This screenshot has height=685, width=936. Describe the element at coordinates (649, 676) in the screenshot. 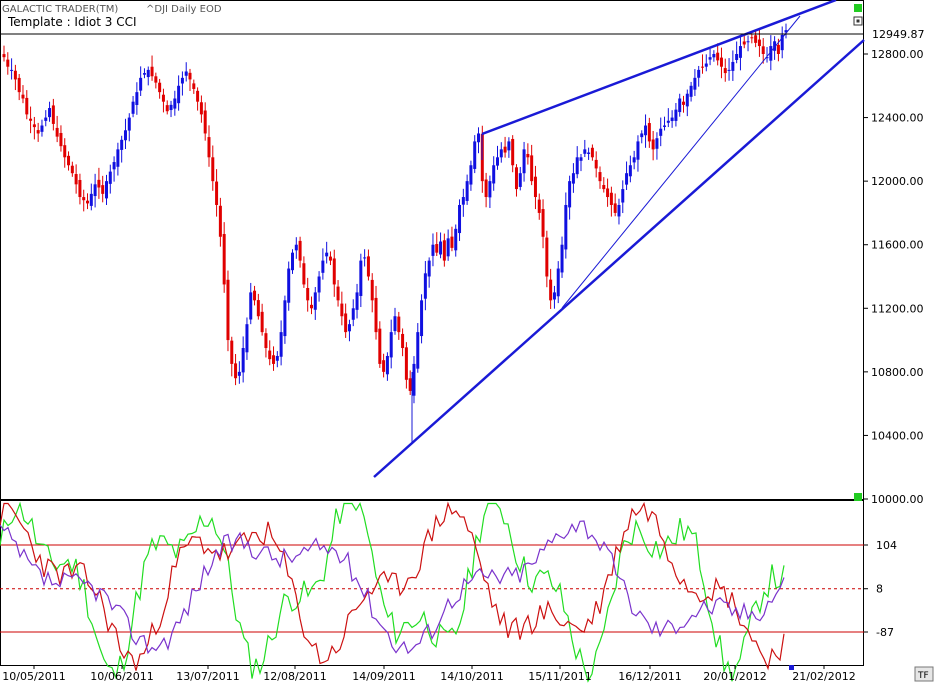

I see `xtick-label: 16/12/2011` at that location.